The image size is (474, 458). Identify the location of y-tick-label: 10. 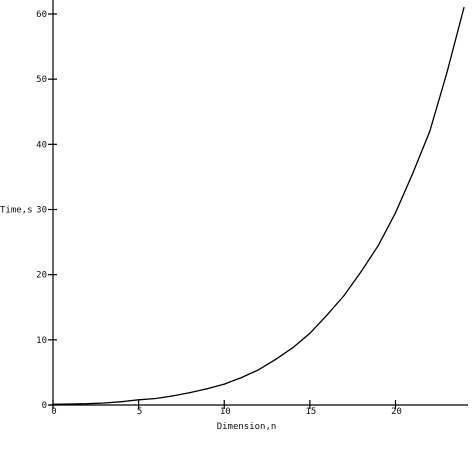
(41, 341).